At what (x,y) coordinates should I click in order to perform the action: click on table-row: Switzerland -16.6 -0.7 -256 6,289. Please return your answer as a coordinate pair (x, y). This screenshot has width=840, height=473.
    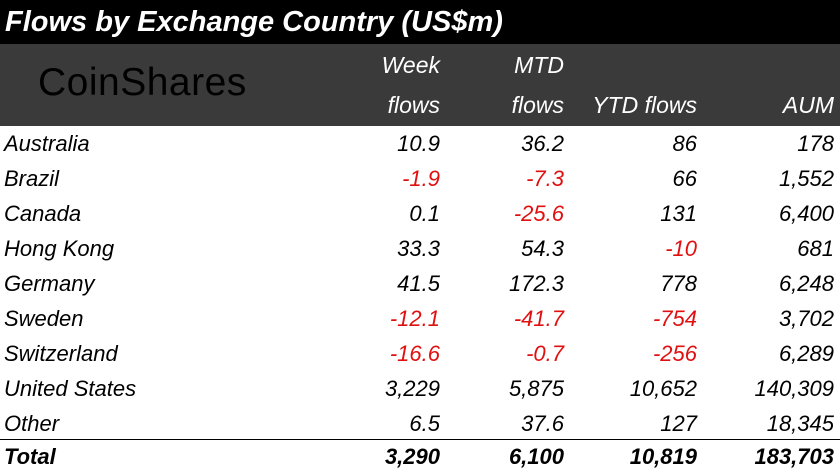
    Looking at the image, I should click on (420, 353).